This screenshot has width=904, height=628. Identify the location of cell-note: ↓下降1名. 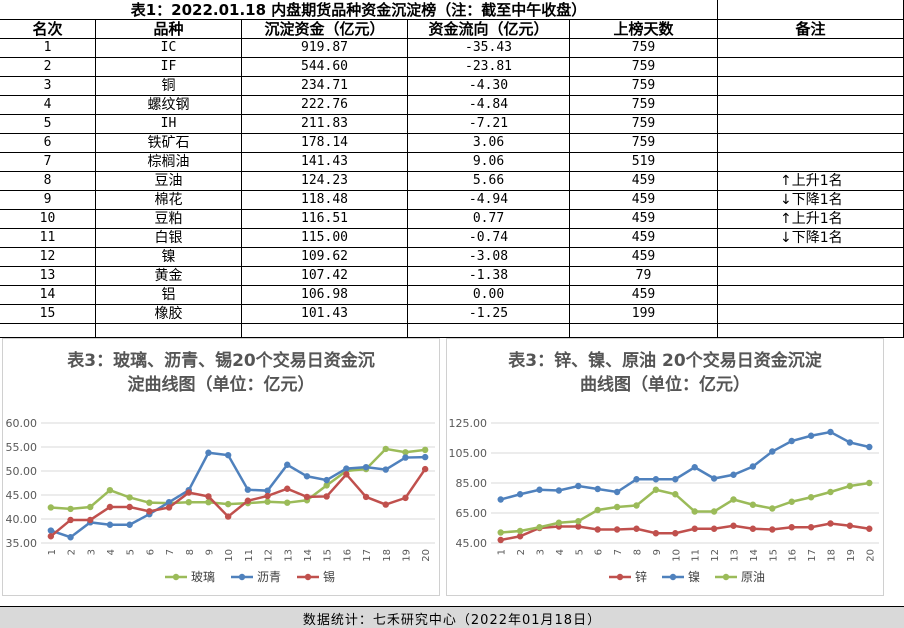
(811, 200).